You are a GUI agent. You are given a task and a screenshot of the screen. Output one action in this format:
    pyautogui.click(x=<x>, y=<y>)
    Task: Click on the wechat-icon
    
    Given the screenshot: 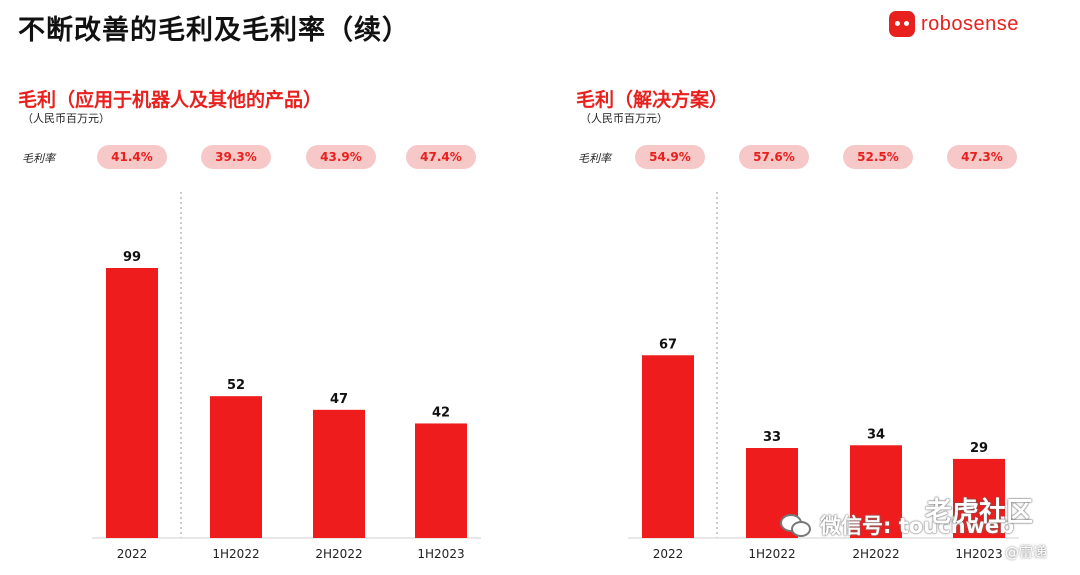 What is the action you would take?
    pyautogui.click(x=795, y=525)
    